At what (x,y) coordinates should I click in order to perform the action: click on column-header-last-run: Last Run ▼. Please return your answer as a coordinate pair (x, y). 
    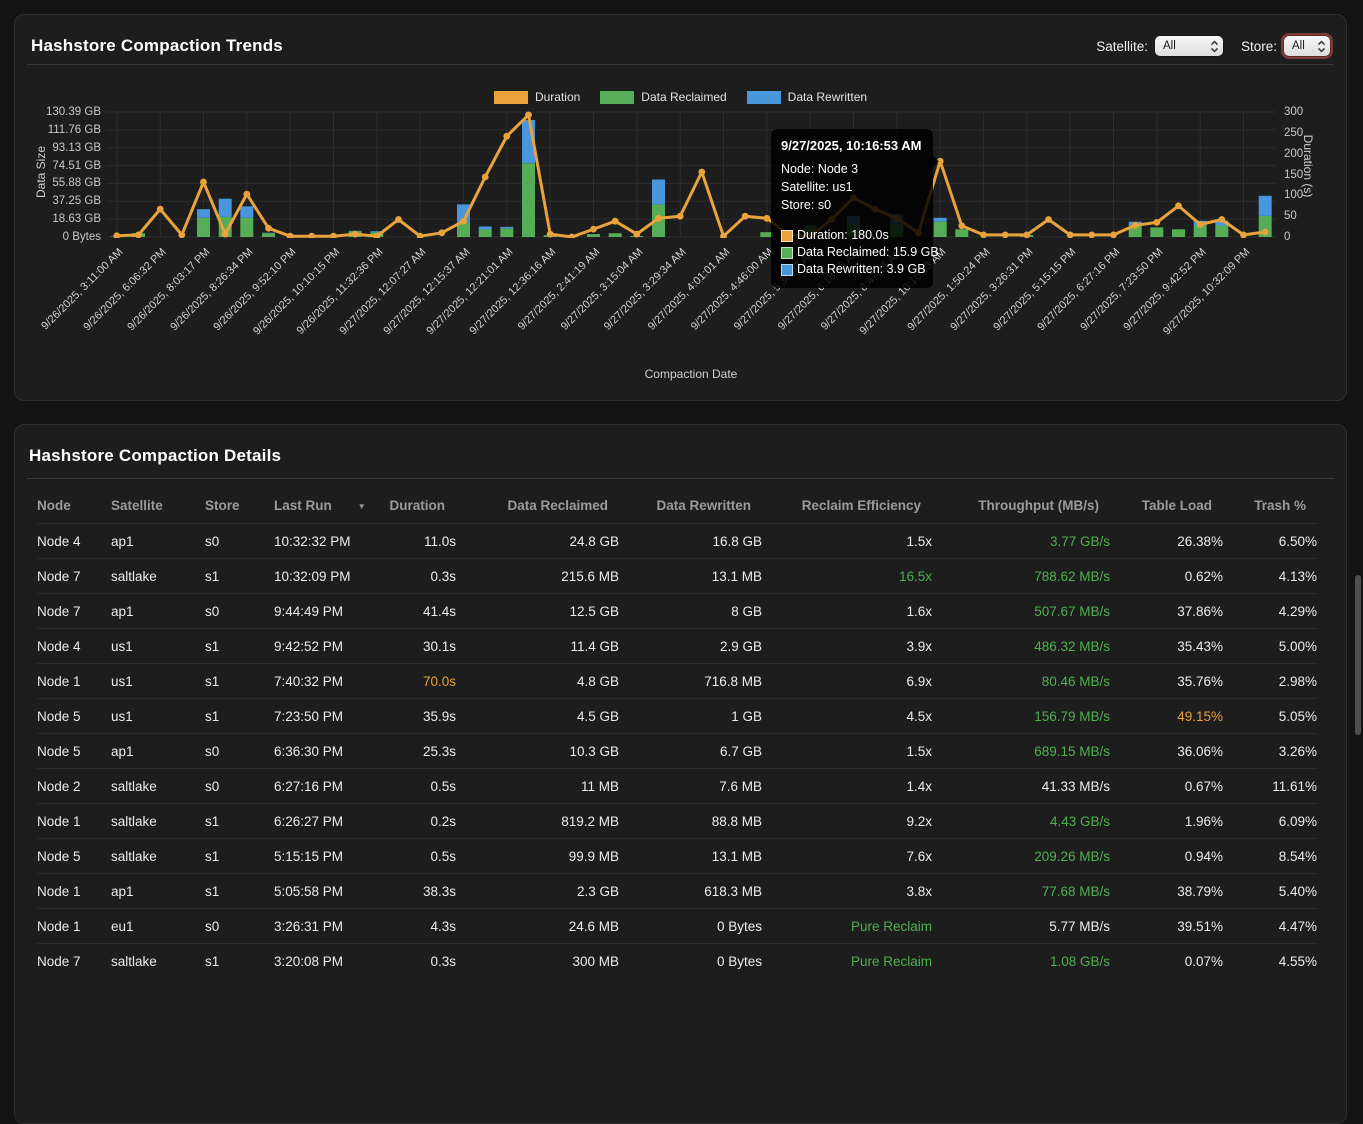
    Looking at the image, I should click on (320, 505).